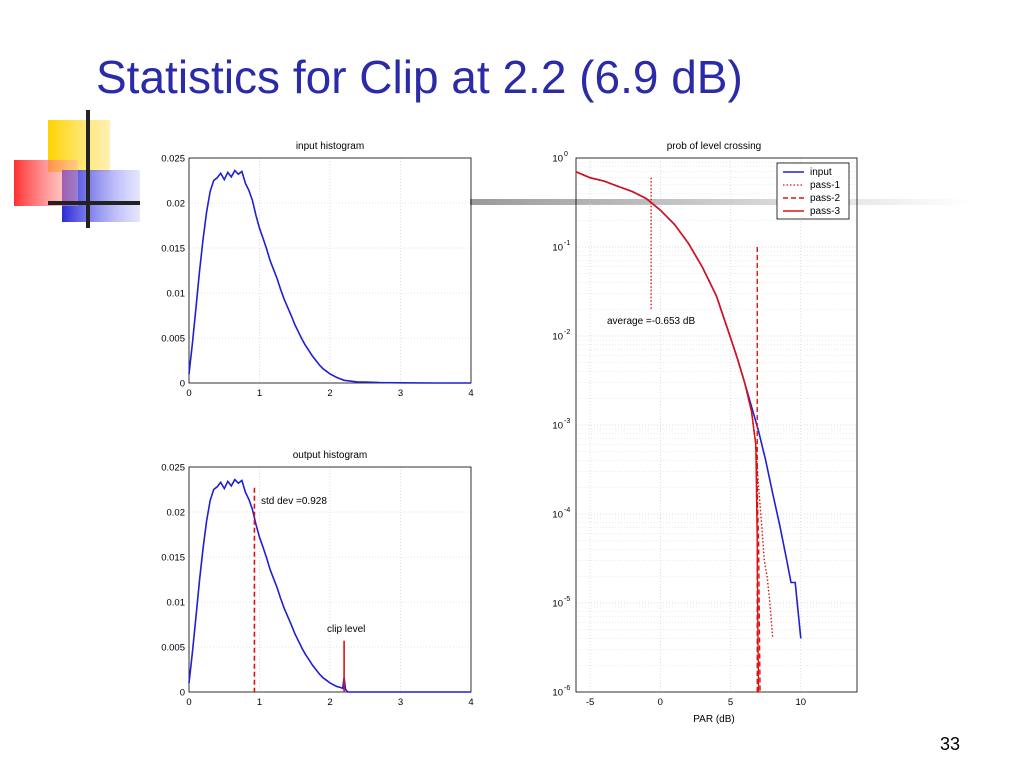  Describe the element at coordinates (567, 688) in the screenshot. I see `y-tick-exponent: -6` at that location.